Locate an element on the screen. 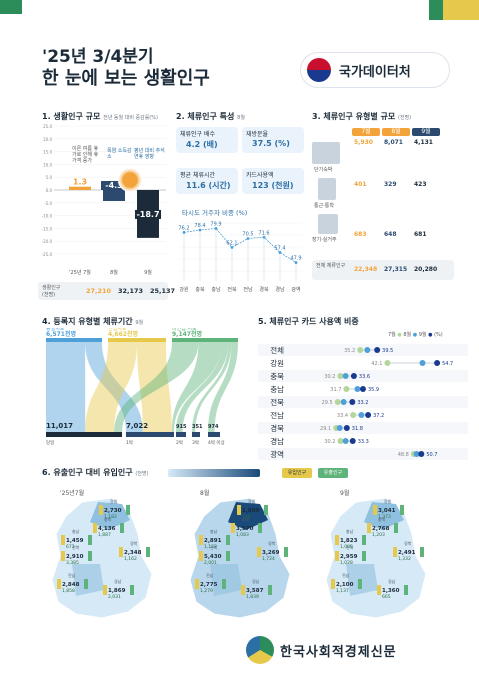  legend-7: 7월 is located at coordinates (392, 335).